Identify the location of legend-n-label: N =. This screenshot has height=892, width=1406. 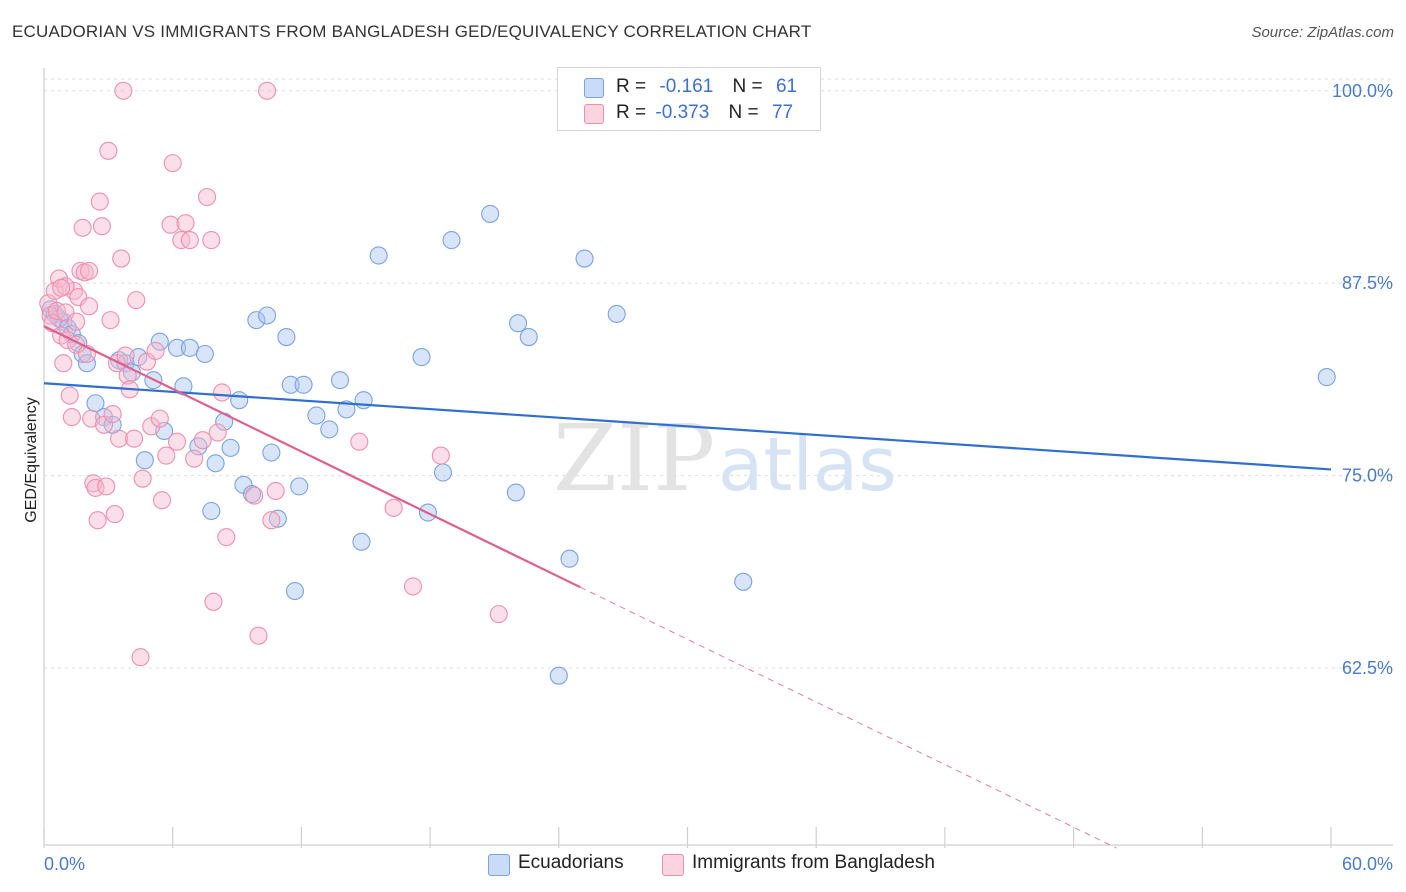
(743, 112).